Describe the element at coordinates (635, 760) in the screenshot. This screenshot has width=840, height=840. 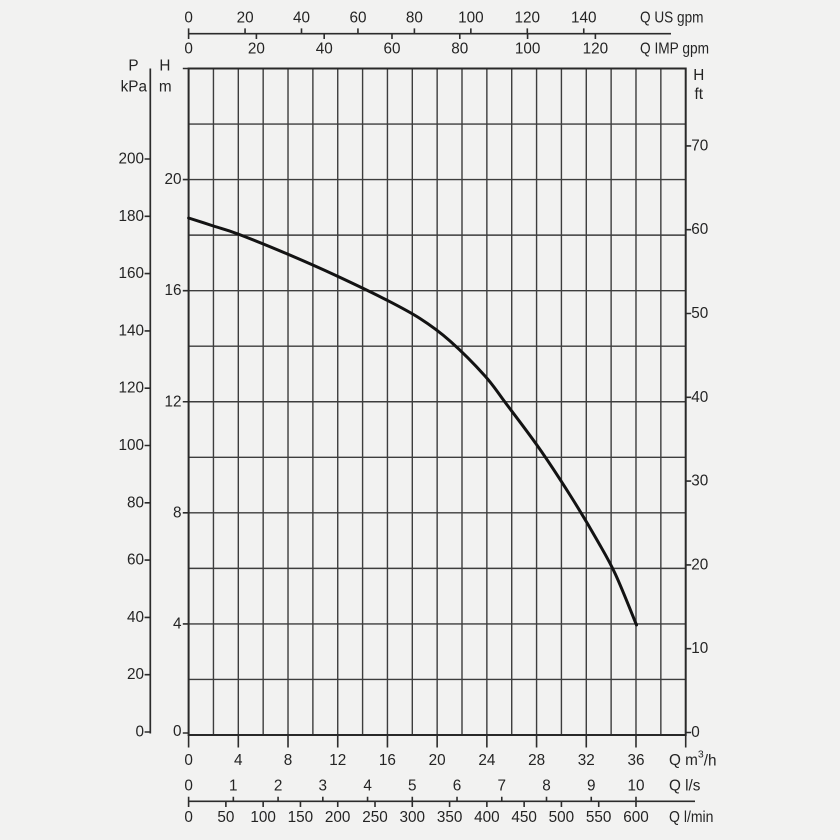
I see `svg-text: 36` at that location.